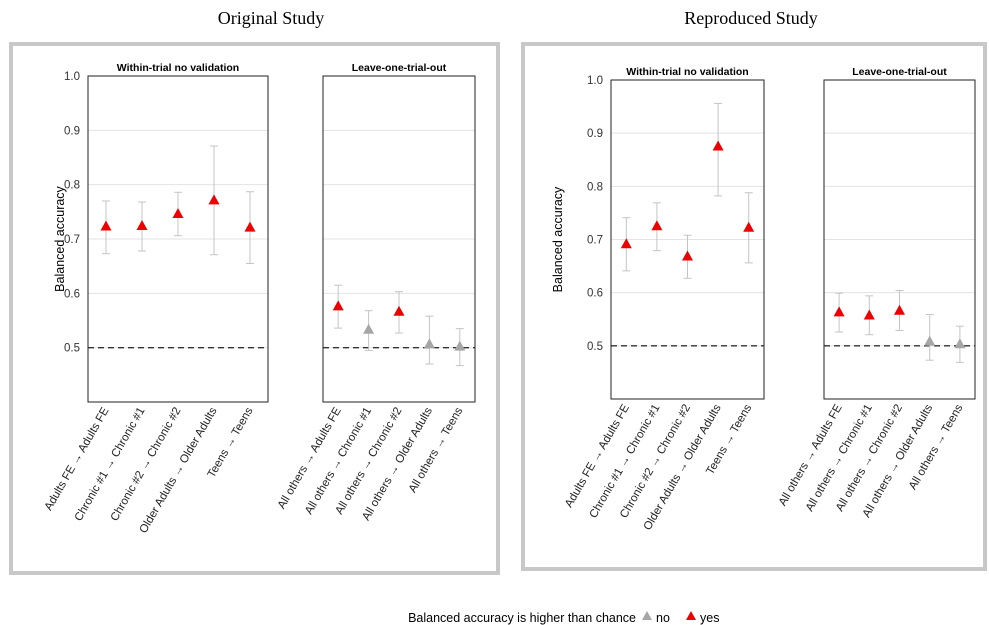 This screenshot has width=989, height=625. I want to click on legend-no-label: no, so click(663, 618).